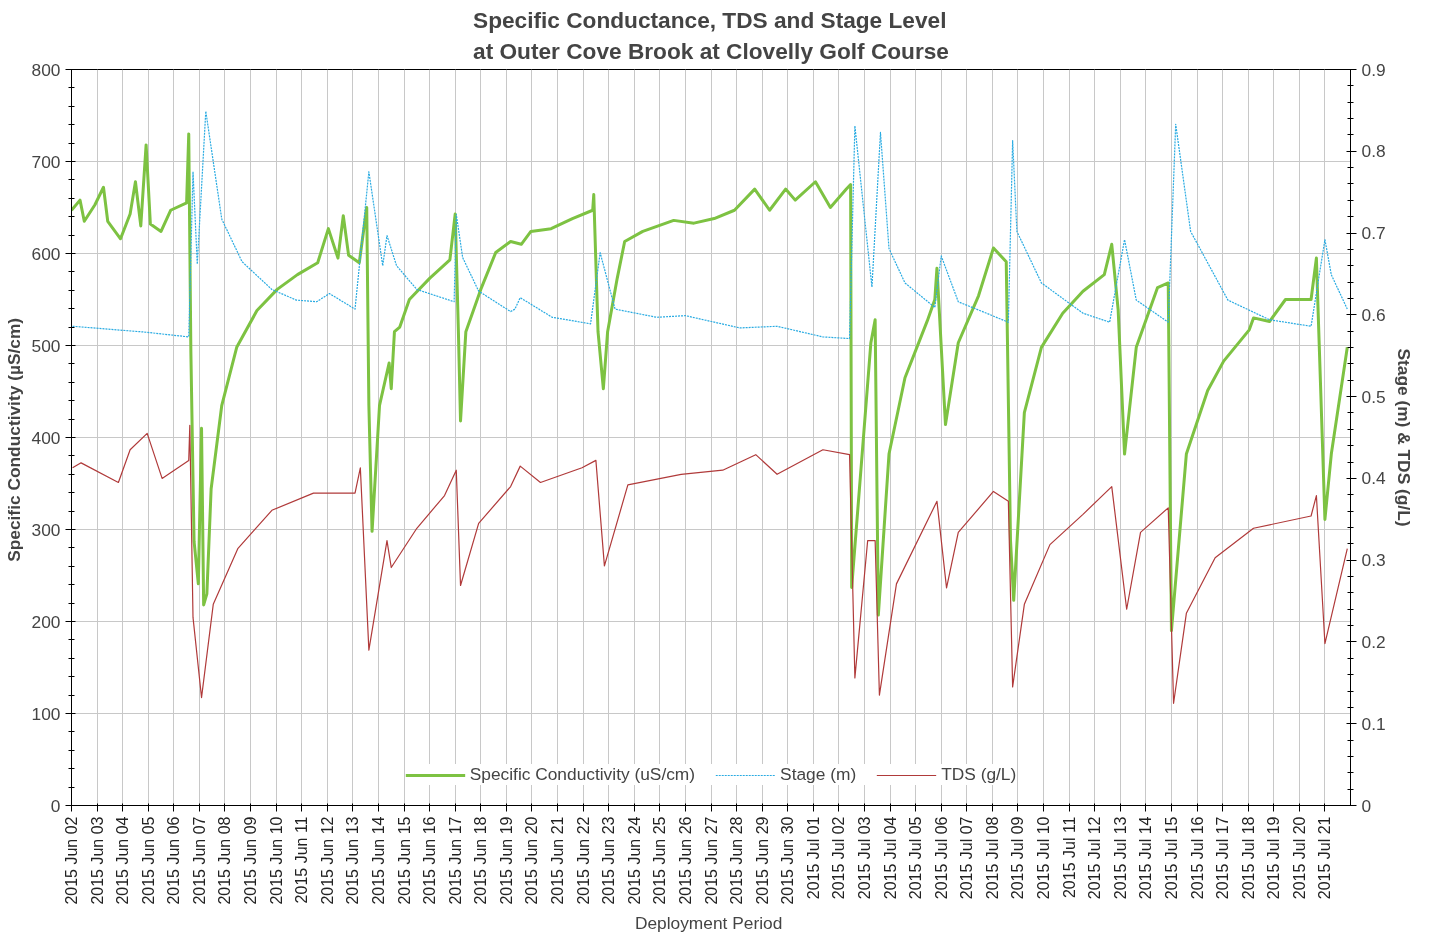  I want to click on x-tick-label: 2015 Jun 16, so click(430, 860).